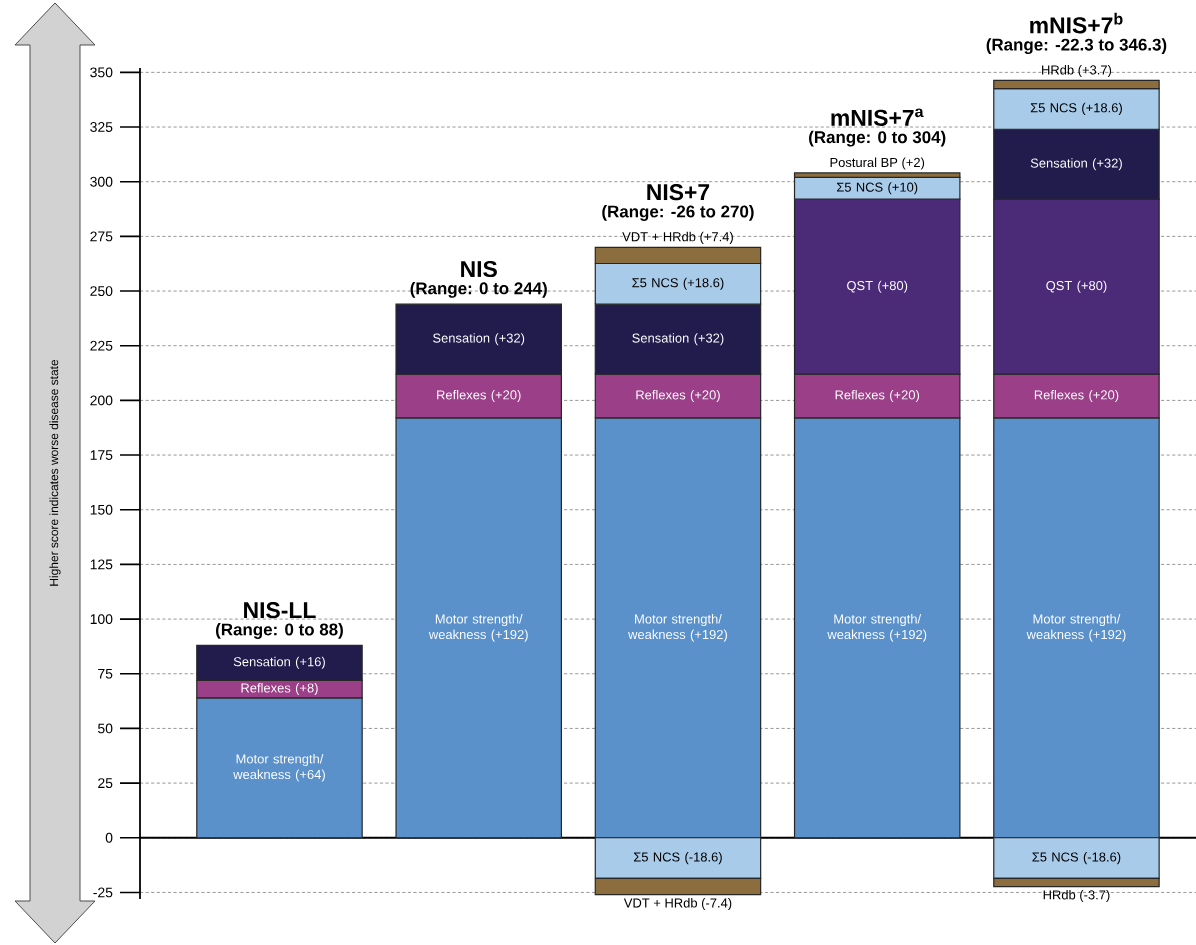 This screenshot has width=1196, height=945. What do you see at coordinates (105, 728) in the screenshot?
I see `y-tick-label: 50` at bounding box center [105, 728].